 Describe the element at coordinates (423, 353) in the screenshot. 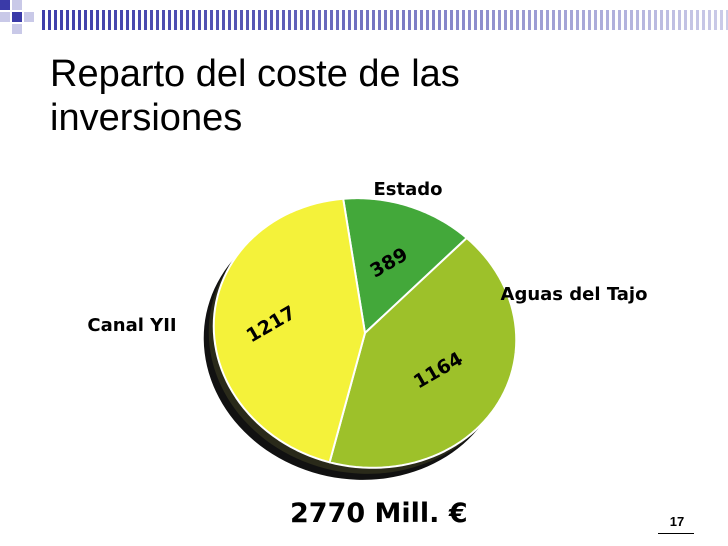

I see `pie-slice-aguas-del-tajo` at that location.